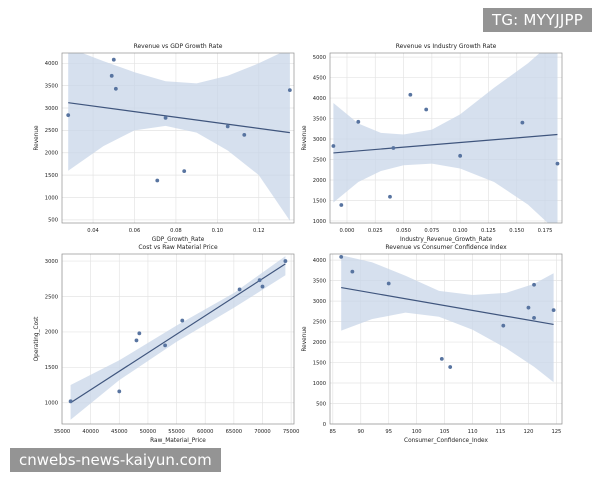 This screenshot has height=480, width=600. I want to click on x-tick-label: 0.12, so click(259, 231).